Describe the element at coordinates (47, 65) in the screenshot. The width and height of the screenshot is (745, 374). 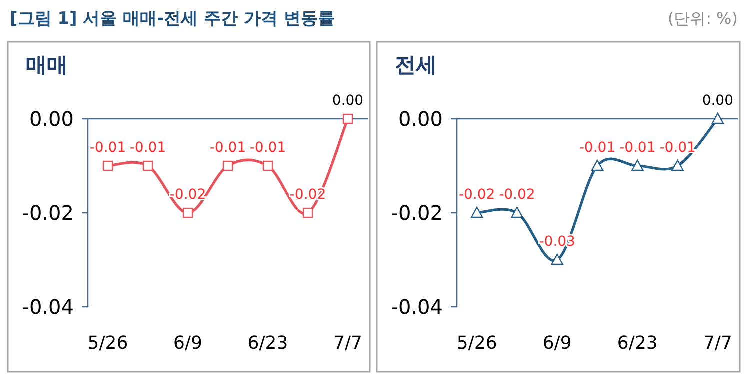
I see `chart-title: 매매` at that location.